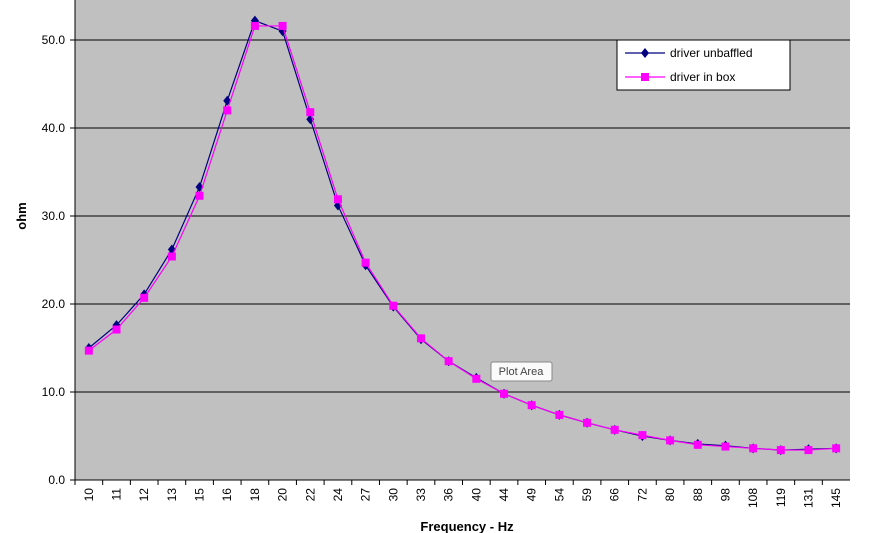  What do you see at coordinates (559, 495) in the screenshot?
I see `x-tick-label: 54` at bounding box center [559, 495].